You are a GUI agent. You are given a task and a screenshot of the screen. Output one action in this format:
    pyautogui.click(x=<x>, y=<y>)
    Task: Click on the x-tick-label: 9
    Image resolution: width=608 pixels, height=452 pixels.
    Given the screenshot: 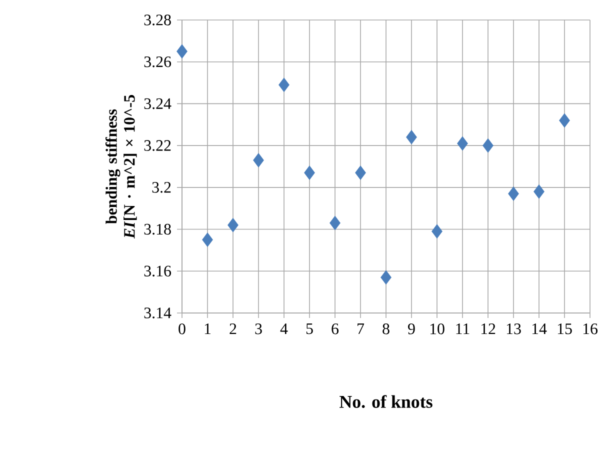 What is the action you would take?
    pyautogui.click(x=411, y=329)
    